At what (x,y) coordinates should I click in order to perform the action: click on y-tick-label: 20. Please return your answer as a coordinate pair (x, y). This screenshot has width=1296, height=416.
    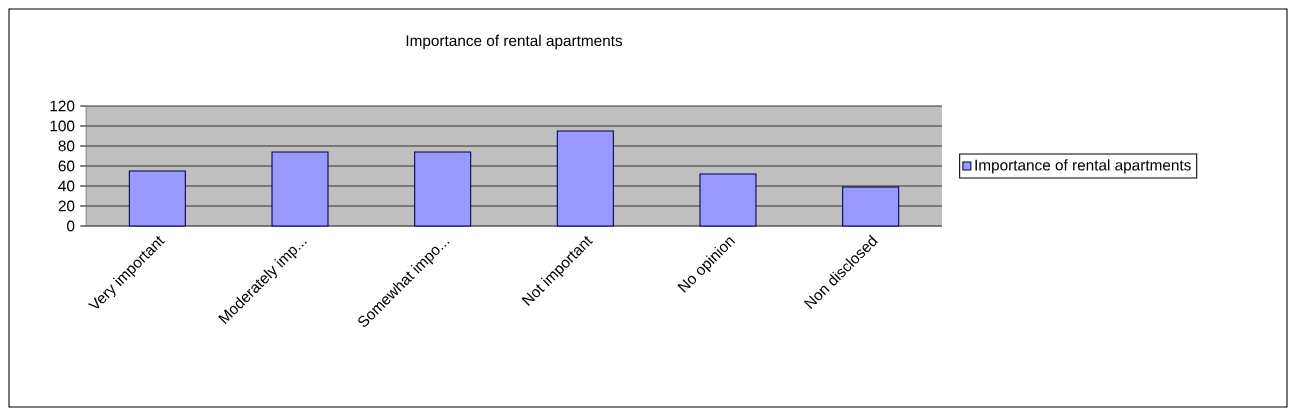
    Looking at the image, I should click on (66, 206).